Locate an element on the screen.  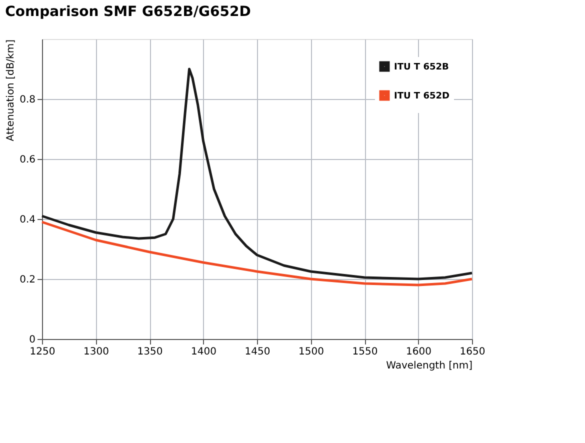
y-tick-label: 0.2 is located at coordinates (28, 280).